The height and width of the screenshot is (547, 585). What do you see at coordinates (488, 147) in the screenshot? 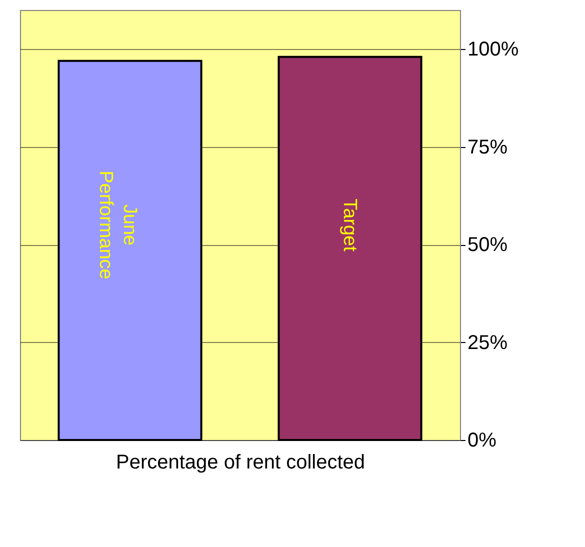
I see `y-tick-label: 75%` at bounding box center [488, 147].